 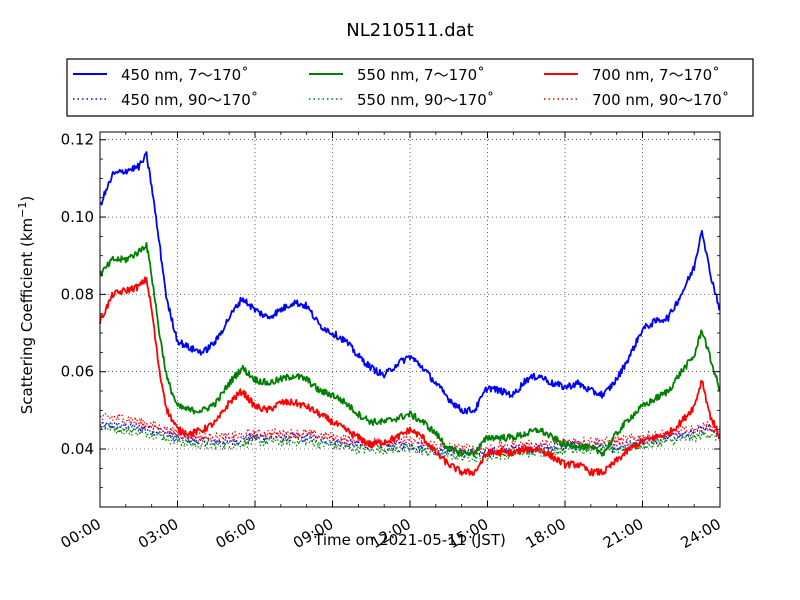 I want to click on y-tick-label: 0.10, so click(x=77, y=217).